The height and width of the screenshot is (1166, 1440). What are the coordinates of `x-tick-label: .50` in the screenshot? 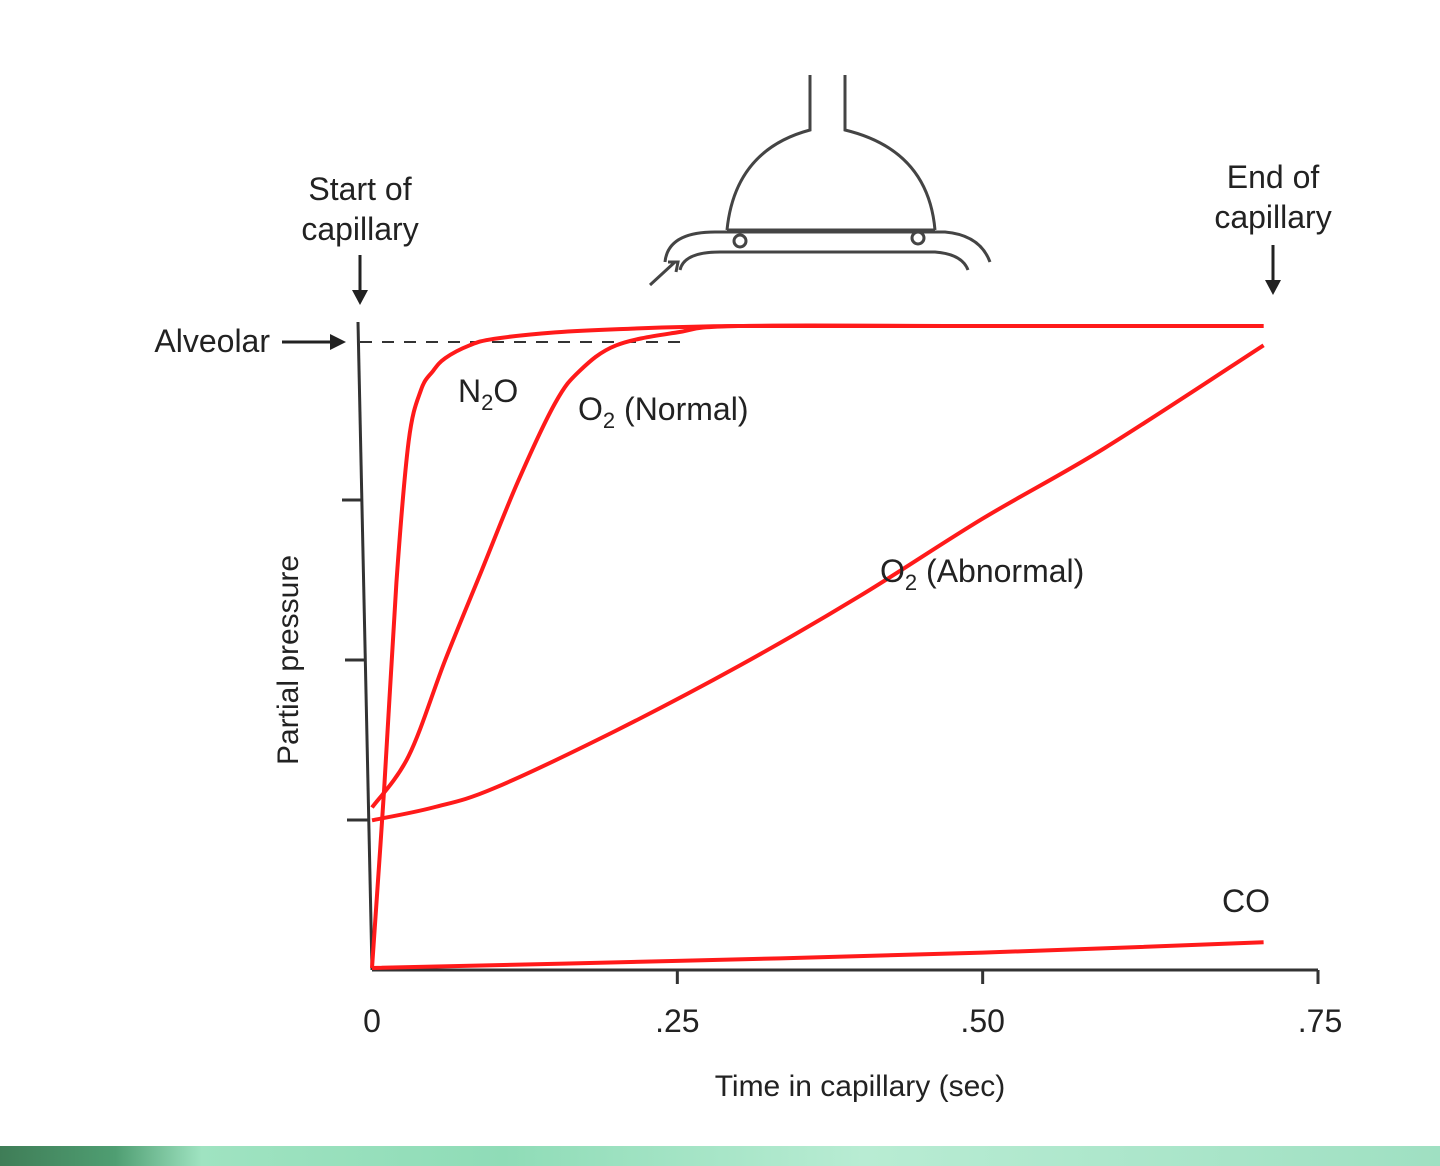 It's located at (982, 1021).